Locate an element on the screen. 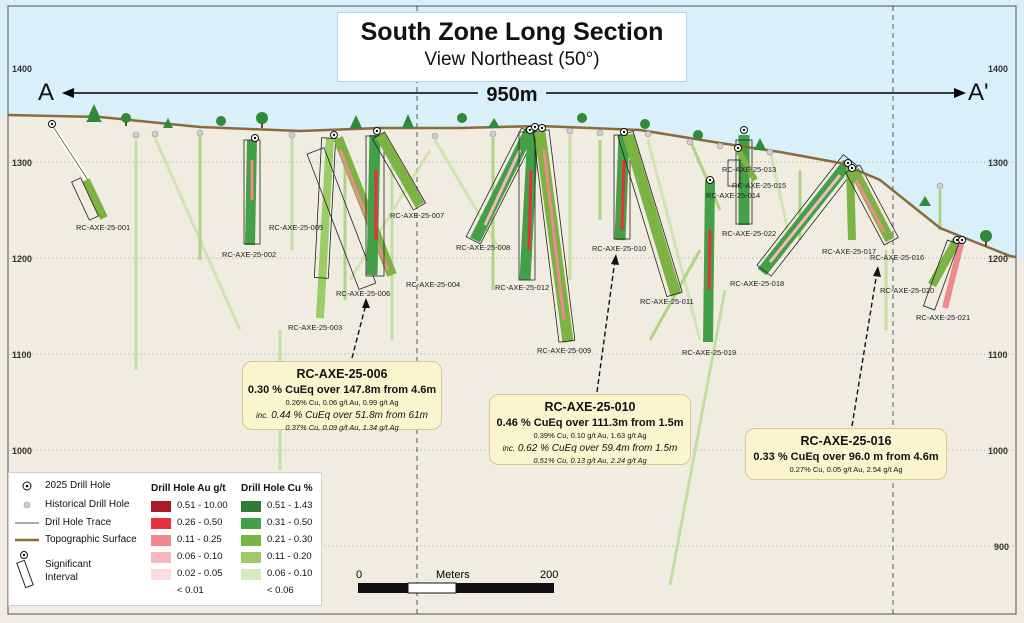 This screenshot has width=1024, height=623. hole-label-015: RC-AXE-25-015 is located at coordinates (759, 185).